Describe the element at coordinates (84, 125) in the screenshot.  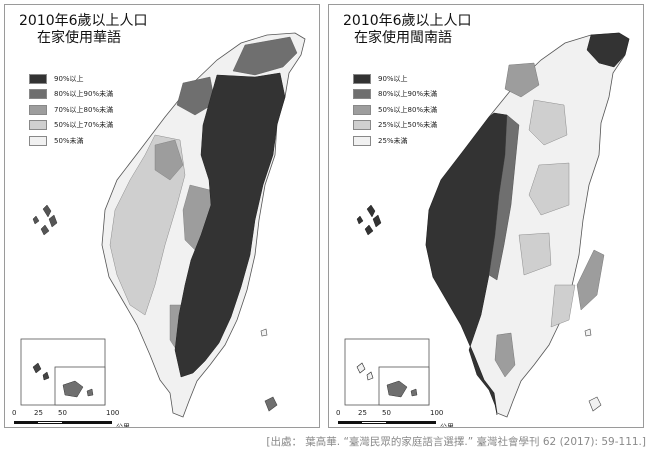
I see `legend-label: 50%以上70%未滿` at that location.